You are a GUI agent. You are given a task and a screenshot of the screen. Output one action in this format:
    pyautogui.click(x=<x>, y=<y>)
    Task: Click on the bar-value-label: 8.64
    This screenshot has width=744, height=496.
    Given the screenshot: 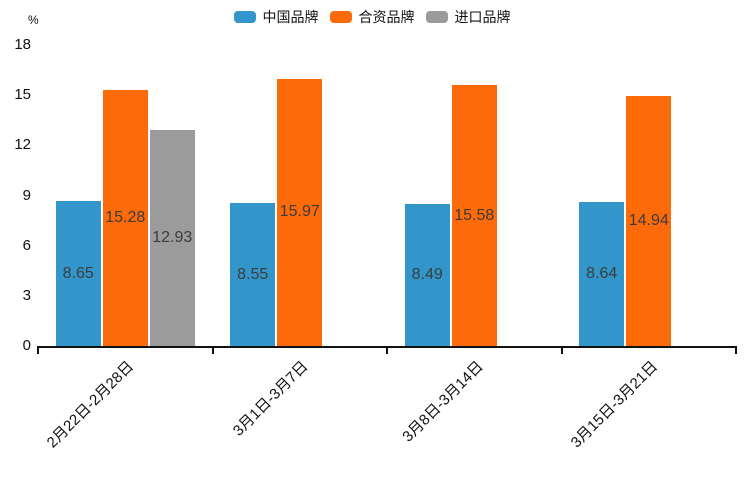 What is the action you would take?
    pyautogui.click(x=602, y=273)
    